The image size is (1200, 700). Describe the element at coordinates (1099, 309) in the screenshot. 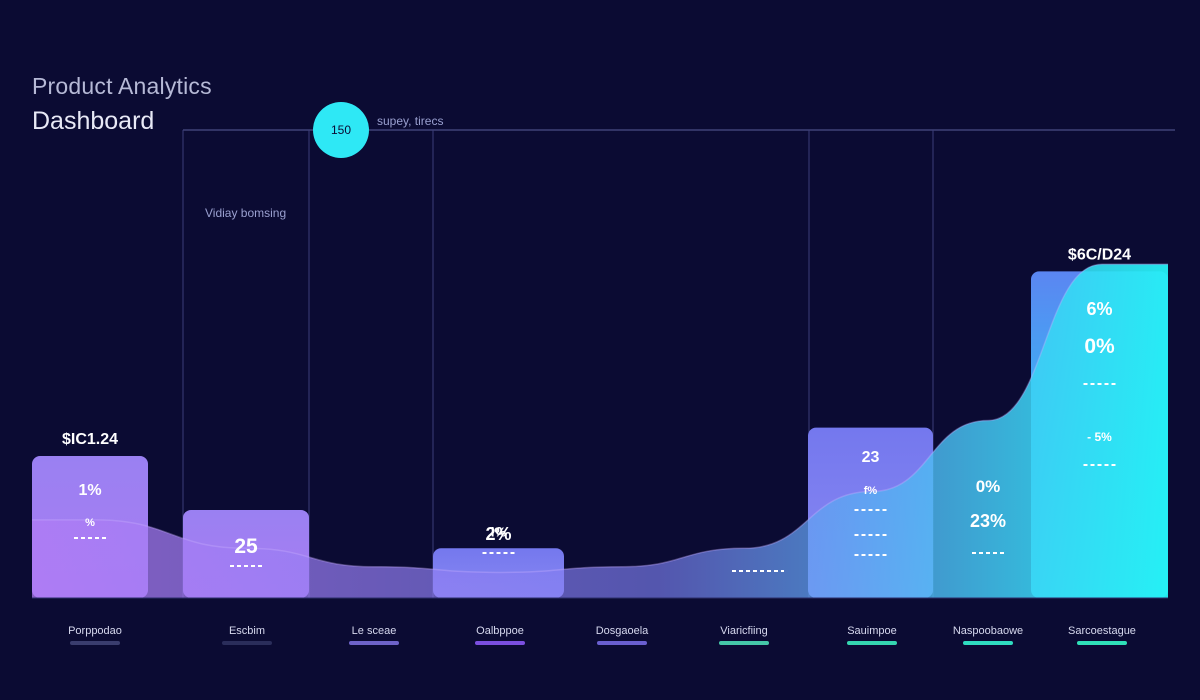

I see `bar-value-label-8-0: 6%` at that location.